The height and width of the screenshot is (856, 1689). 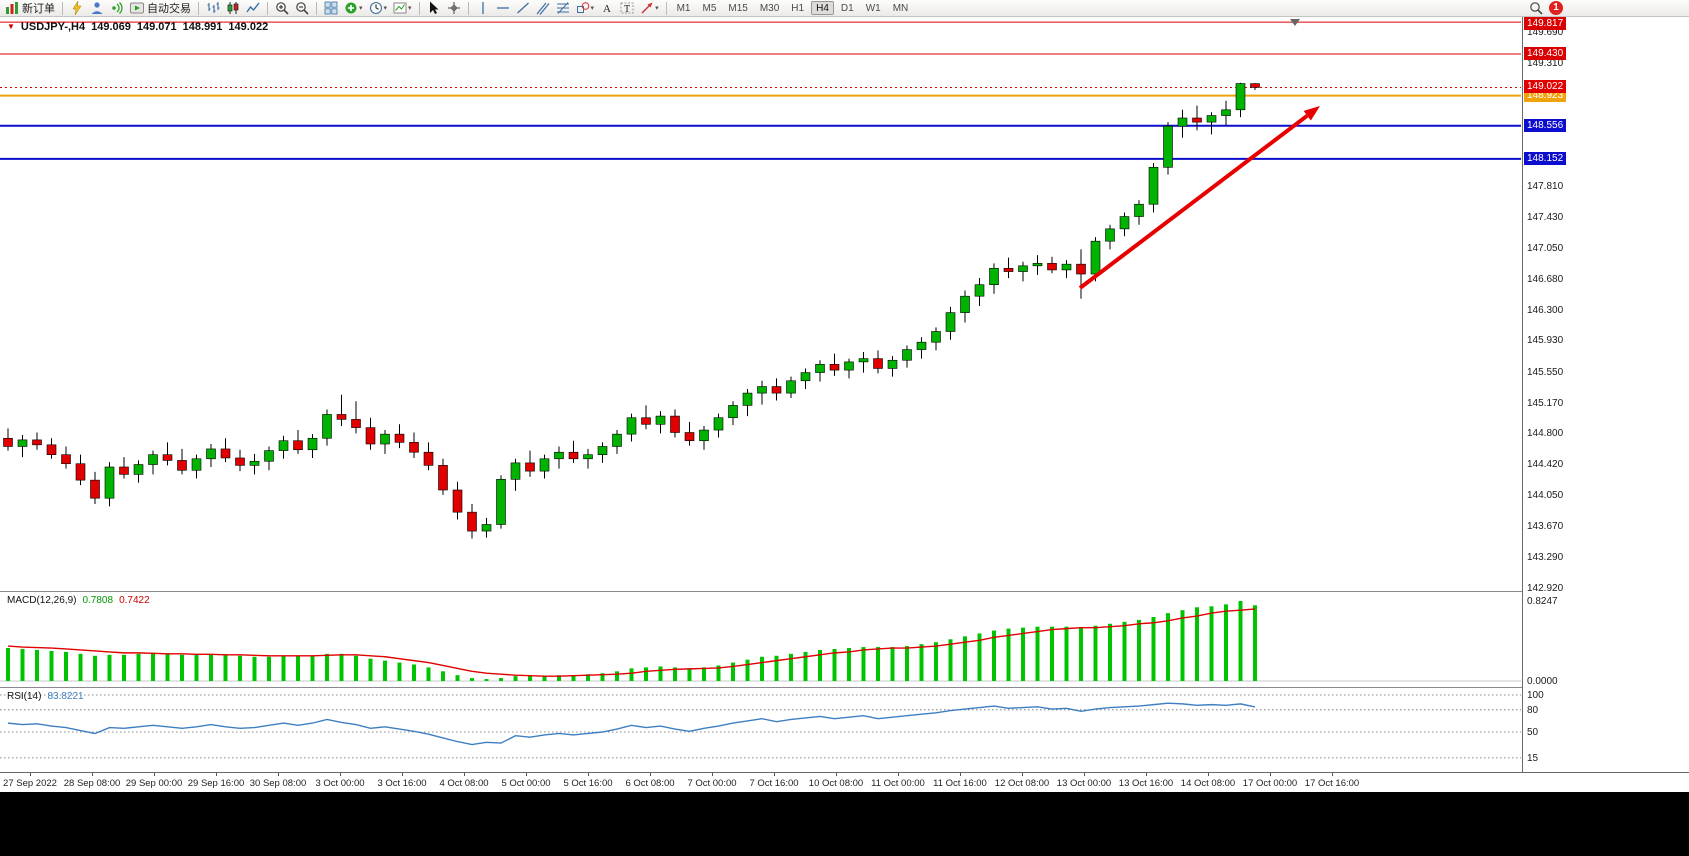 I want to click on auto-trading-button: 自动交易, so click(x=160, y=8).